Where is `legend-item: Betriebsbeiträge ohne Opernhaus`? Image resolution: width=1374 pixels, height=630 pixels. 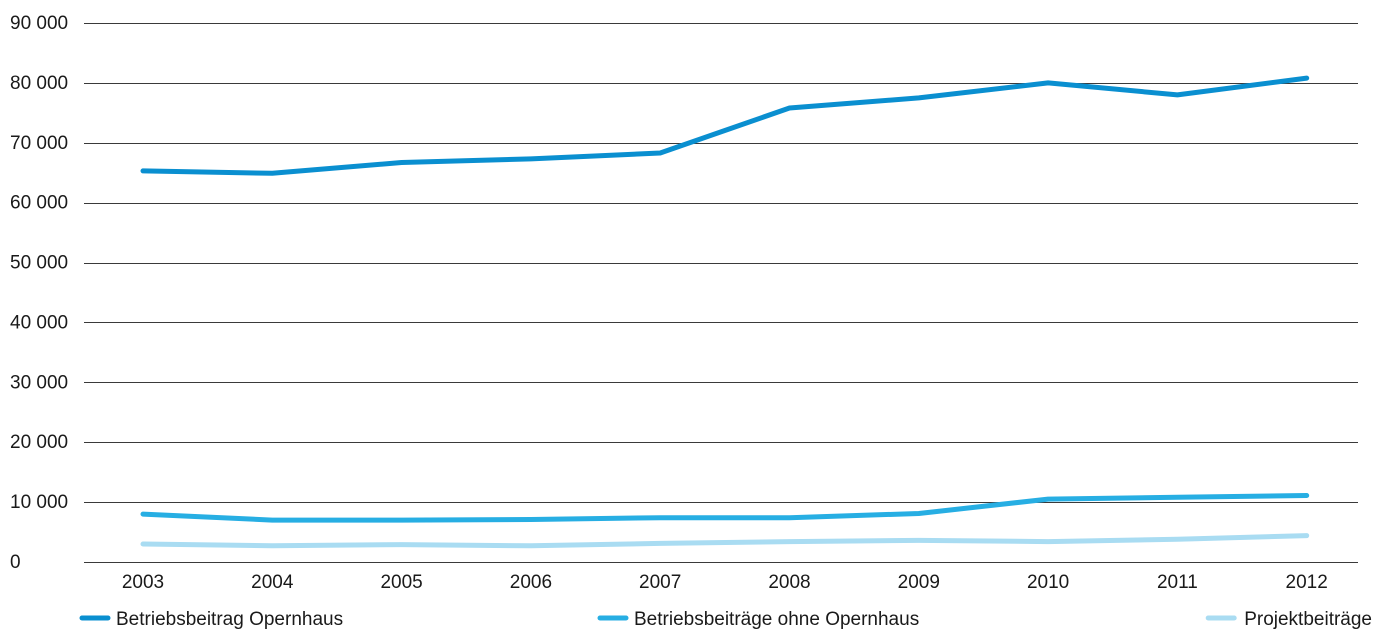
legend-item: Betriebsbeiträge ohne Opernhaus is located at coordinates (758, 619).